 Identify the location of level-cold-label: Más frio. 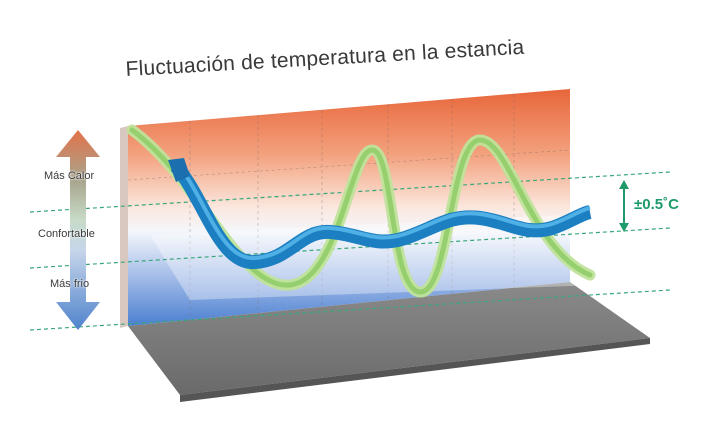
(70, 284).